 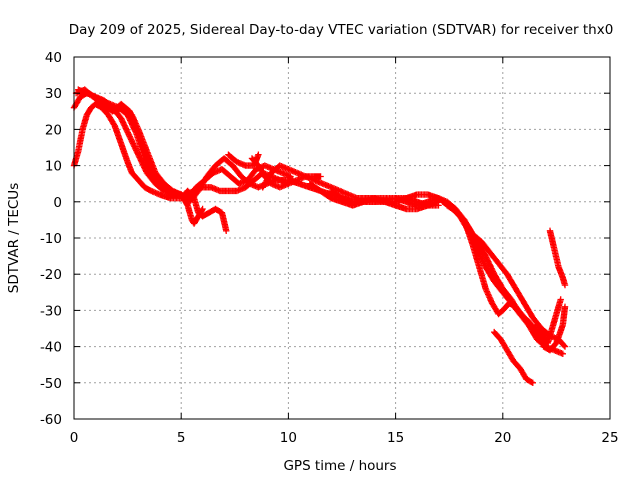 I want to click on y-tick-label: -30, so click(x=51, y=311).